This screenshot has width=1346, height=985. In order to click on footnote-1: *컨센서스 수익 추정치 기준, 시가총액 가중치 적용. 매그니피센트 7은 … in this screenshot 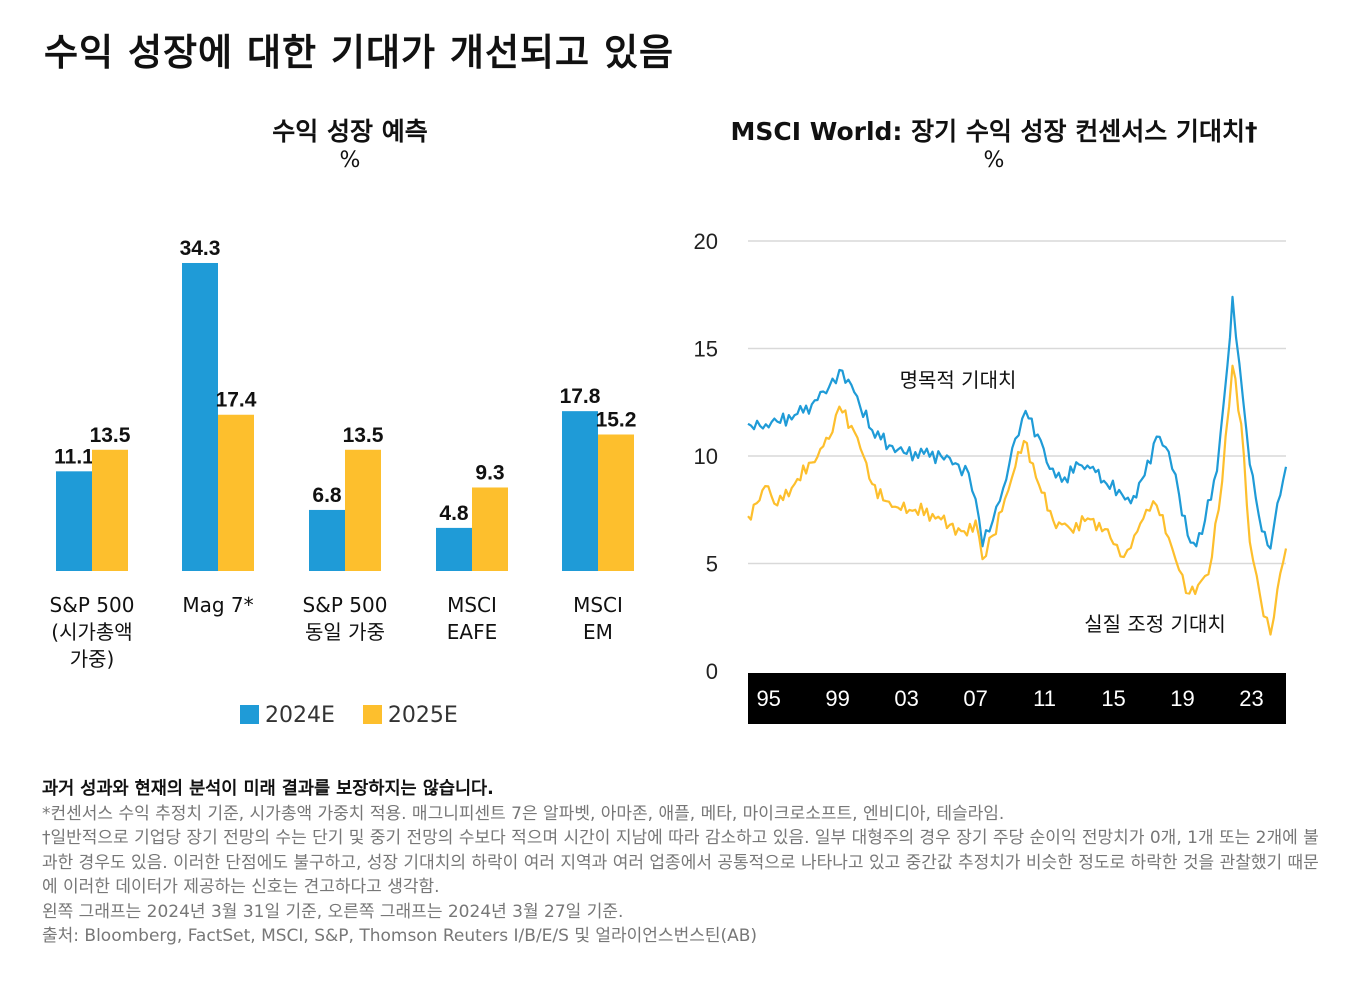, I will do `click(523, 813)`.